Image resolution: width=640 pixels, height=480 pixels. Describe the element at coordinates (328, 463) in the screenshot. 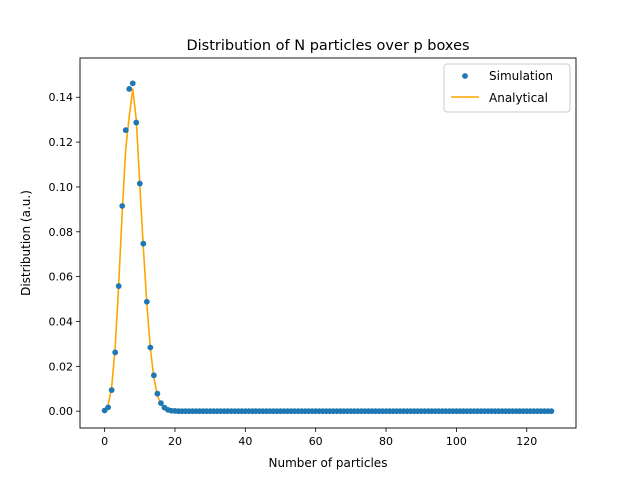

I see `x-axis-label: Number of particles` at that location.